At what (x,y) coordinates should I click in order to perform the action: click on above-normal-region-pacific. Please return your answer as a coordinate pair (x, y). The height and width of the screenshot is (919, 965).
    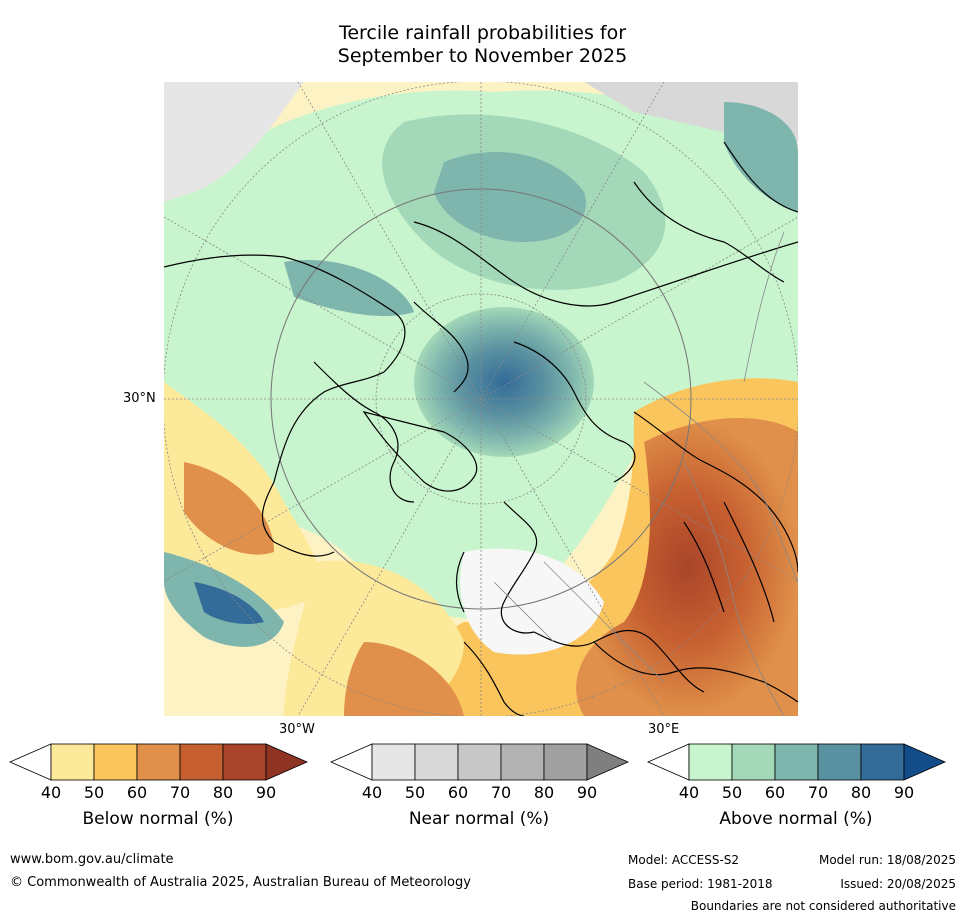
    Looking at the image, I should click on (761, 157).